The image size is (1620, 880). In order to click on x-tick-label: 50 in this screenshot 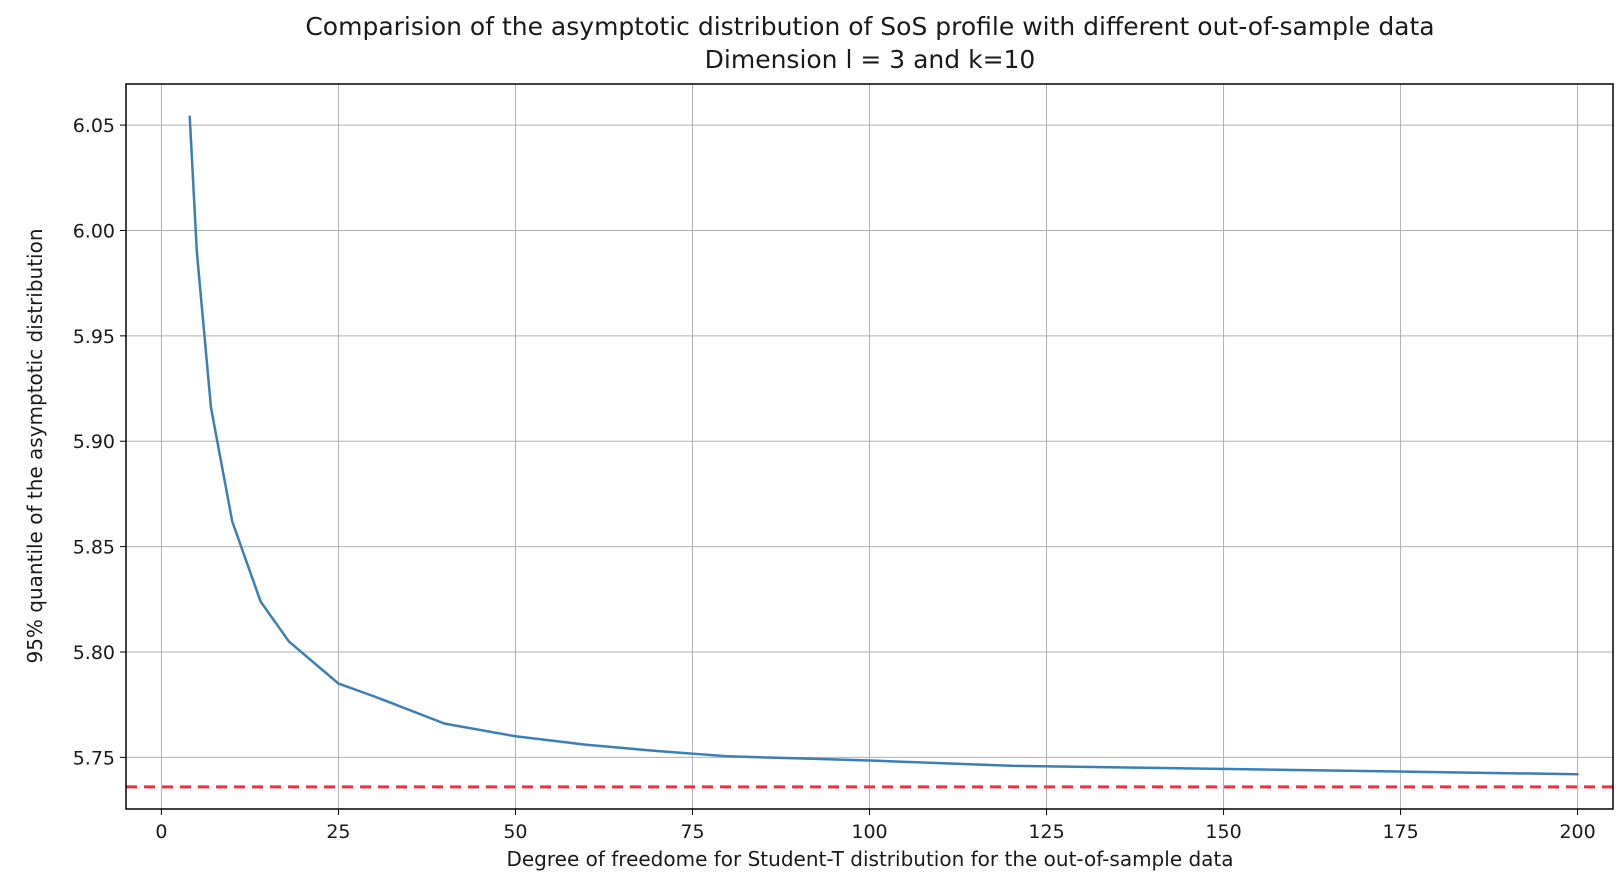, I will do `click(515, 832)`.